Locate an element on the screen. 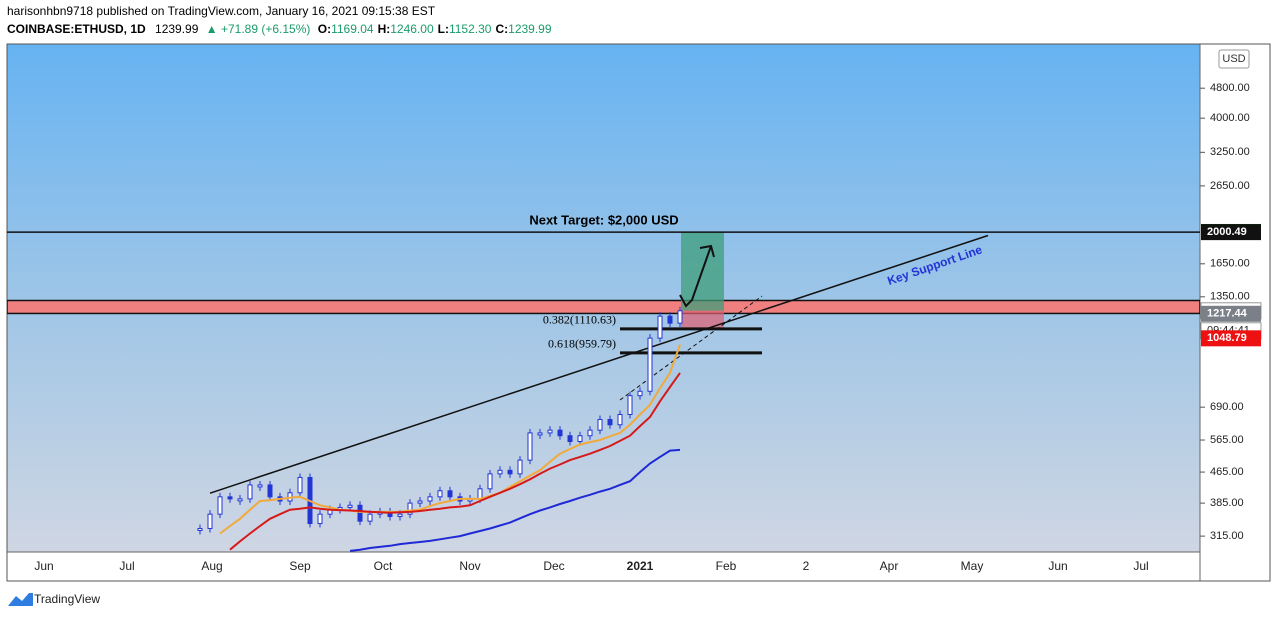 The width and height of the screenshot is (1274, 623). y-tick-label: 465.00 is located at coordinates (1227, 472).